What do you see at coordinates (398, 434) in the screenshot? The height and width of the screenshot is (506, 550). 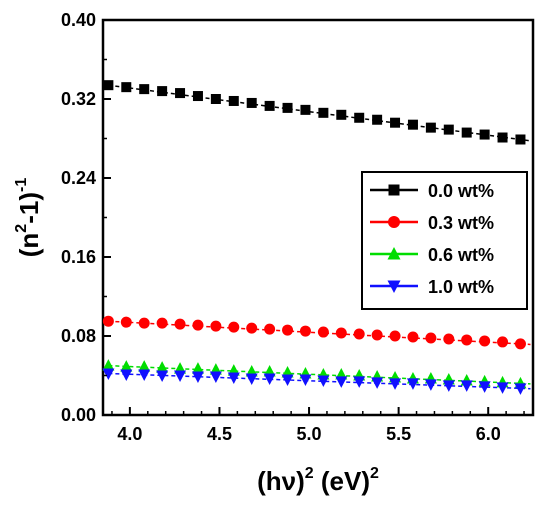 I see `x-tick-label: 5.5` at bounding box center [398, 434].